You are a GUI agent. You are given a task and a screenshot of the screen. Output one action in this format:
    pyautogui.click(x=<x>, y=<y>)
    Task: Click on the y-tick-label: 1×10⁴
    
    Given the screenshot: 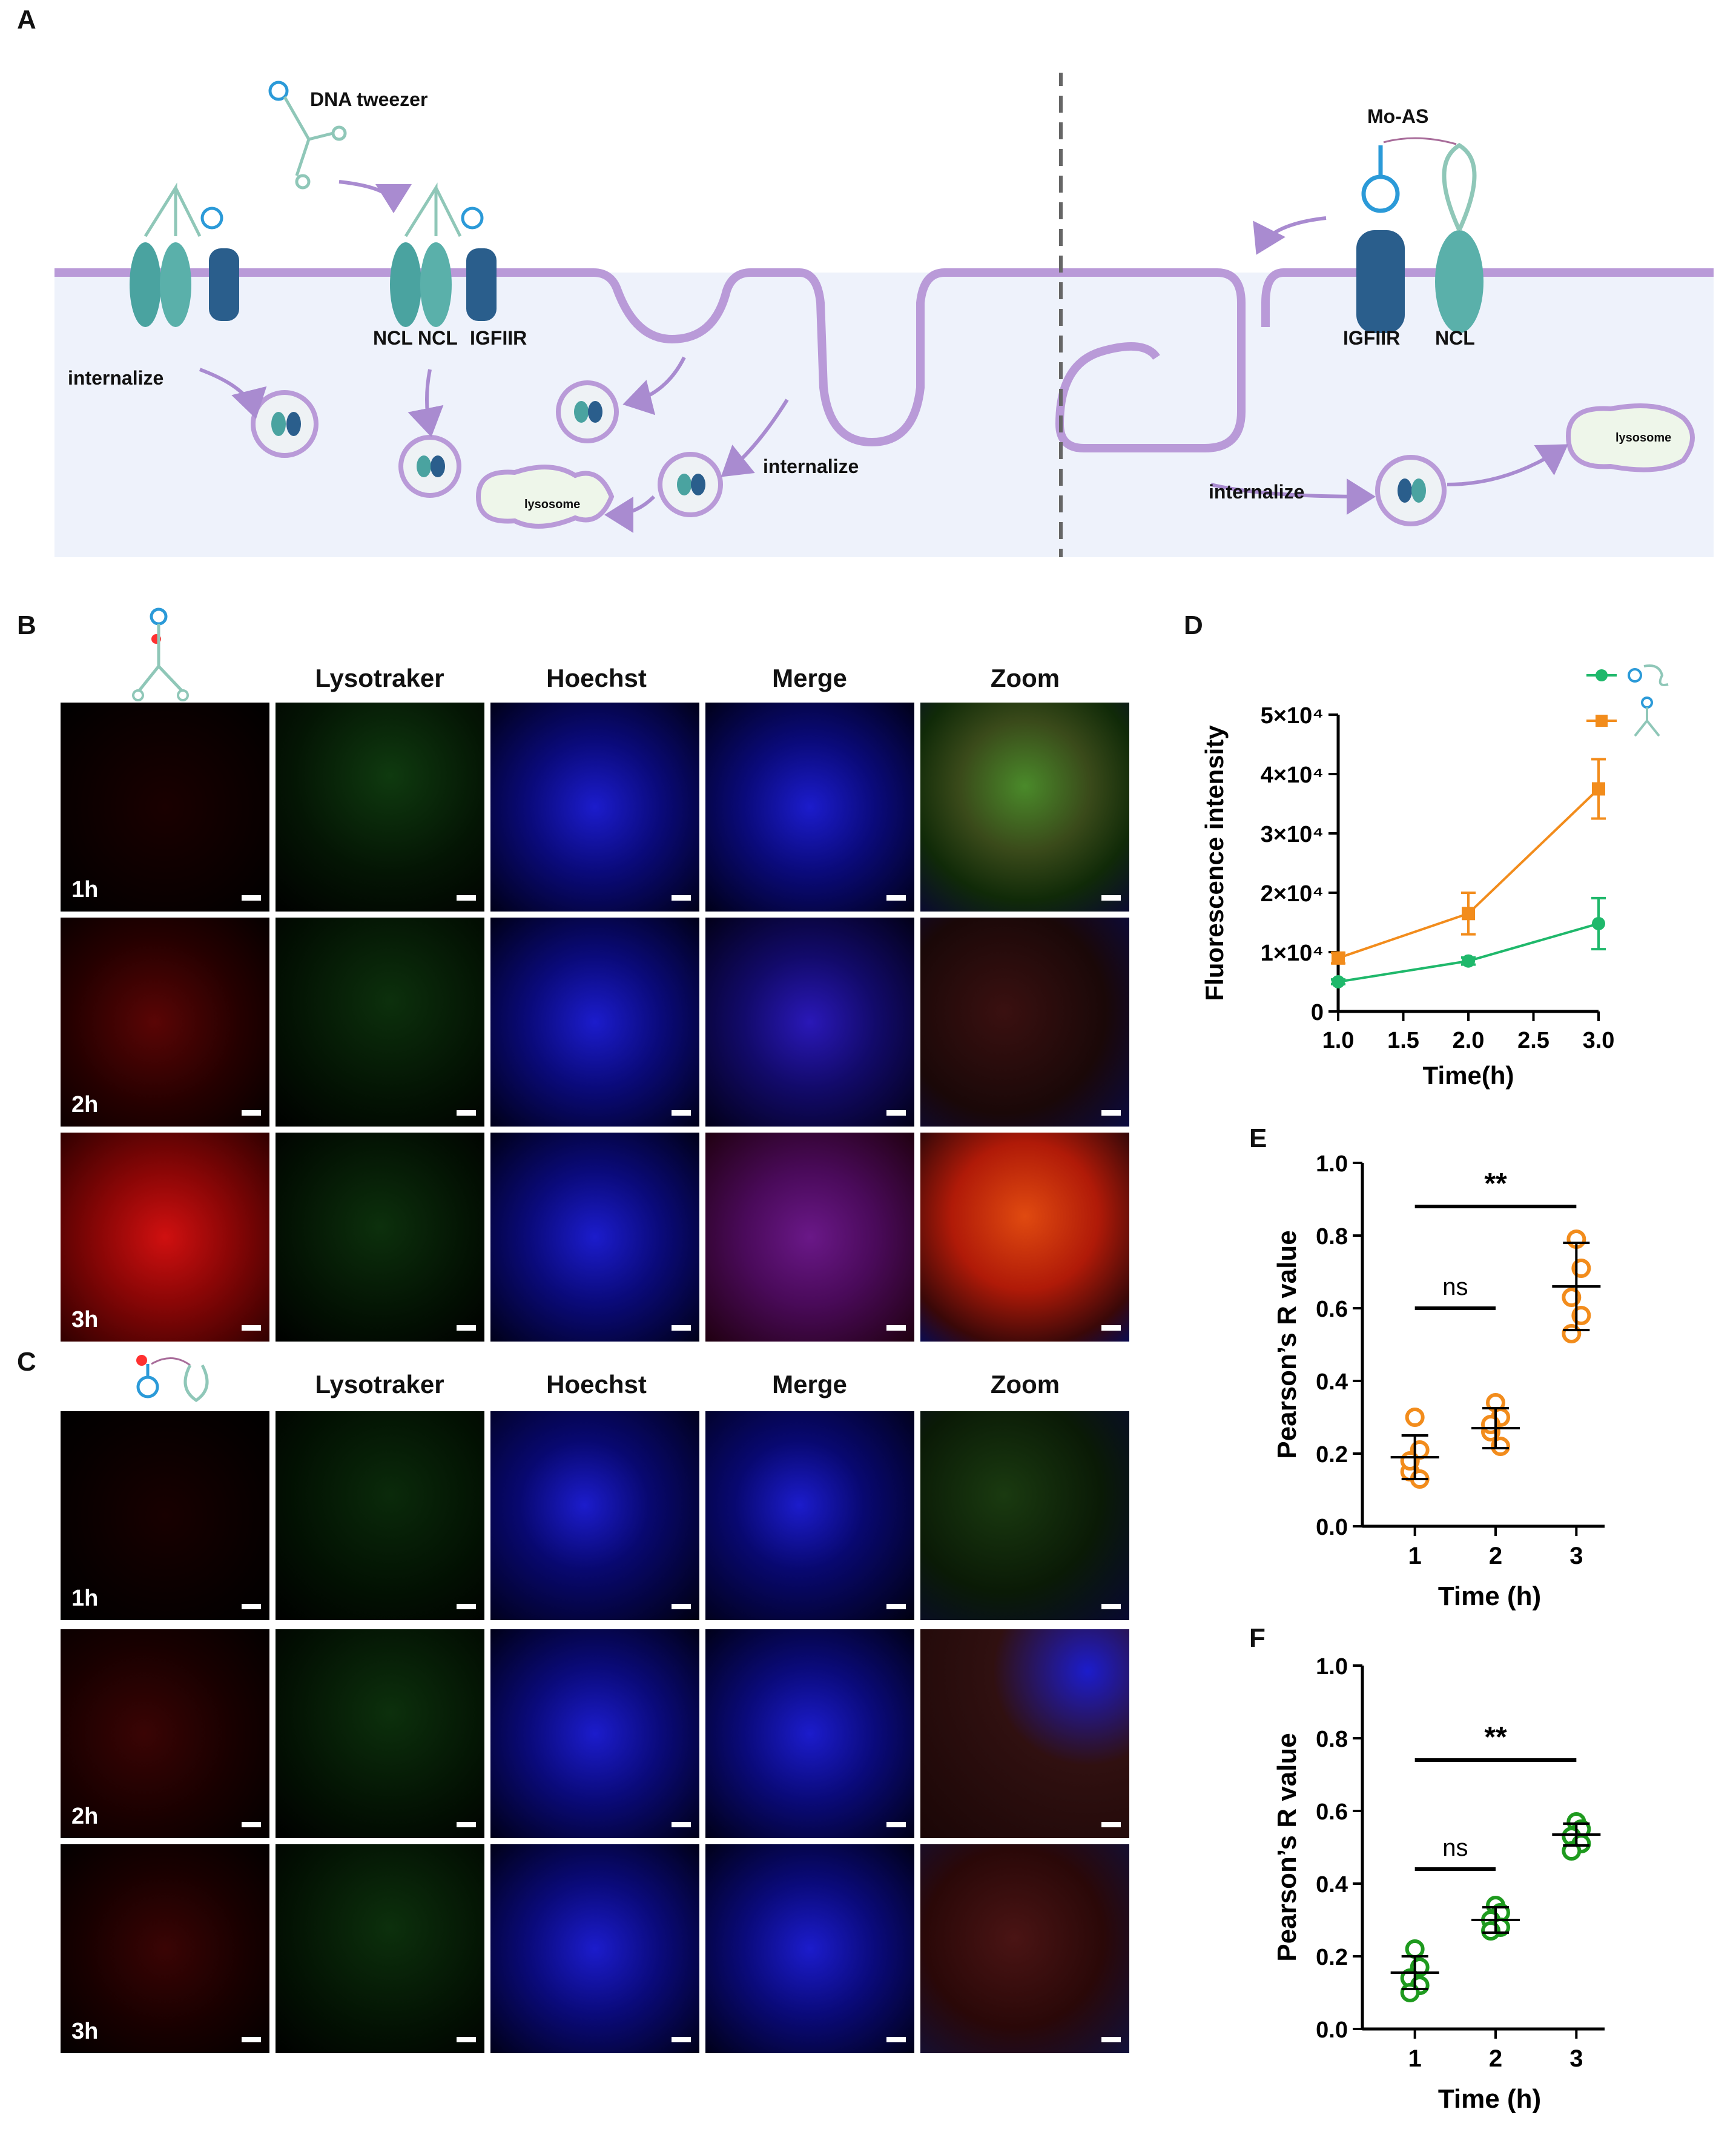 What is the action you would take?
    pyautogui.click(x=1292, y=953)
    